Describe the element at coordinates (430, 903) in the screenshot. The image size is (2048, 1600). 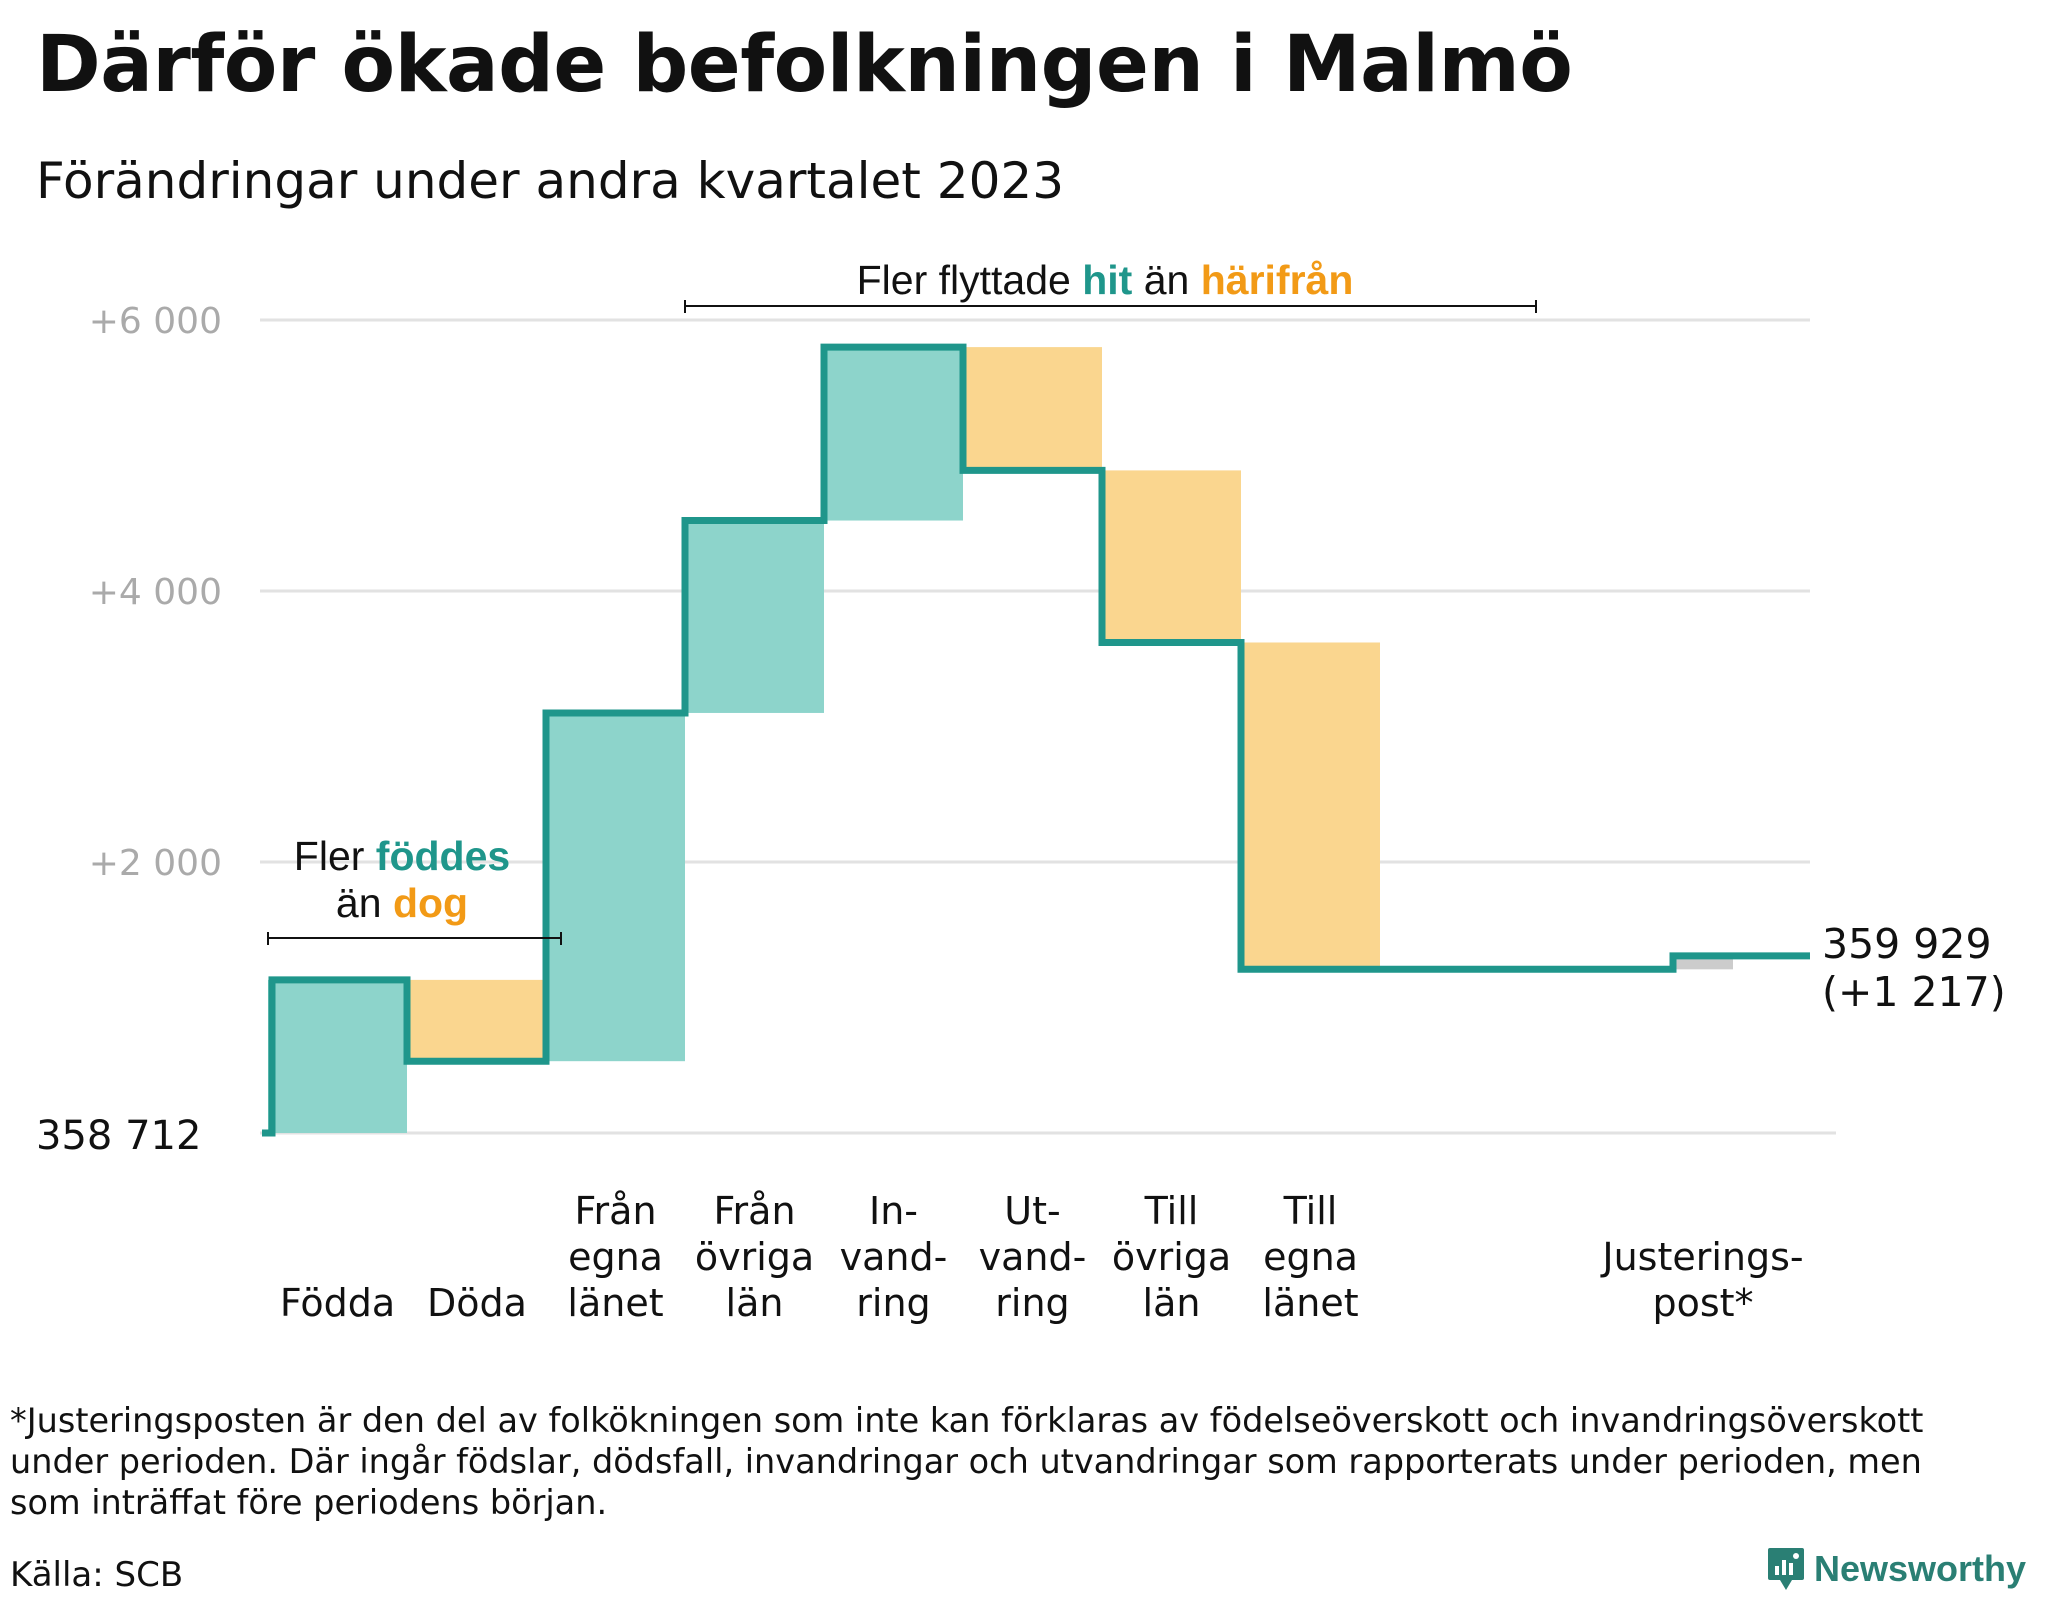
I see `annotation-highlight: dog` at that location.